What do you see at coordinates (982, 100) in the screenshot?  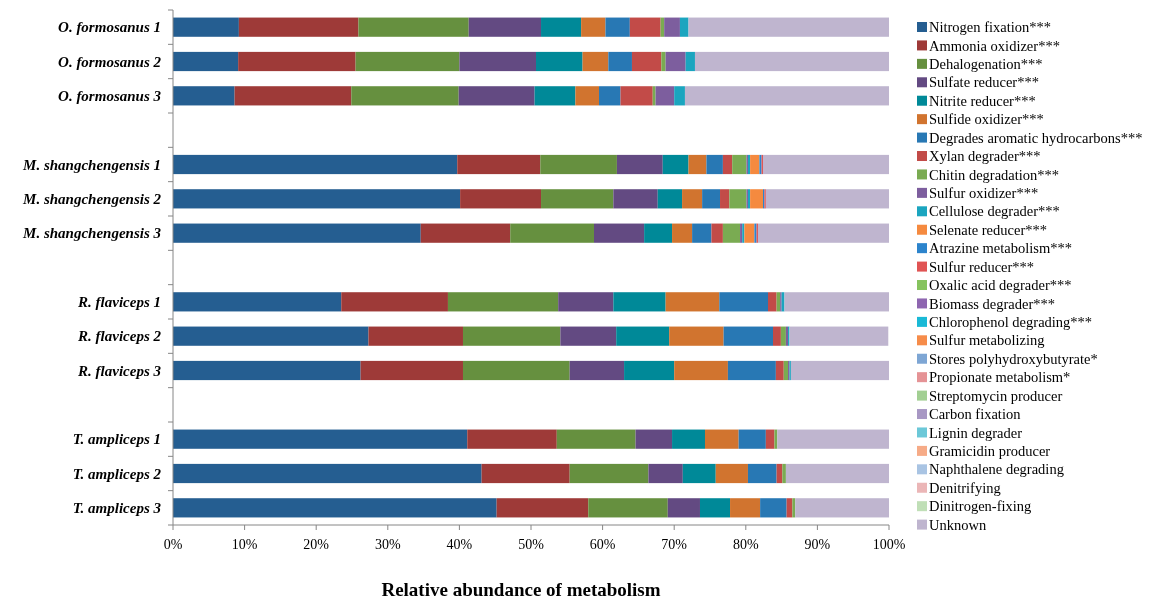 I see `legend-label: Nitrite reducer***` at bounding box center [982, 100].